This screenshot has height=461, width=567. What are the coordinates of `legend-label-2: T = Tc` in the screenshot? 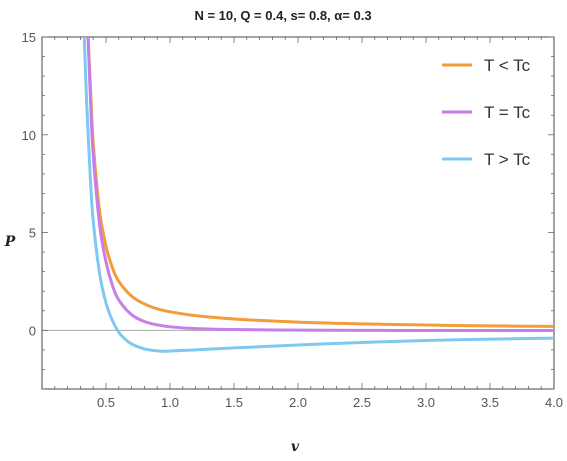 It's located at (507, 112).